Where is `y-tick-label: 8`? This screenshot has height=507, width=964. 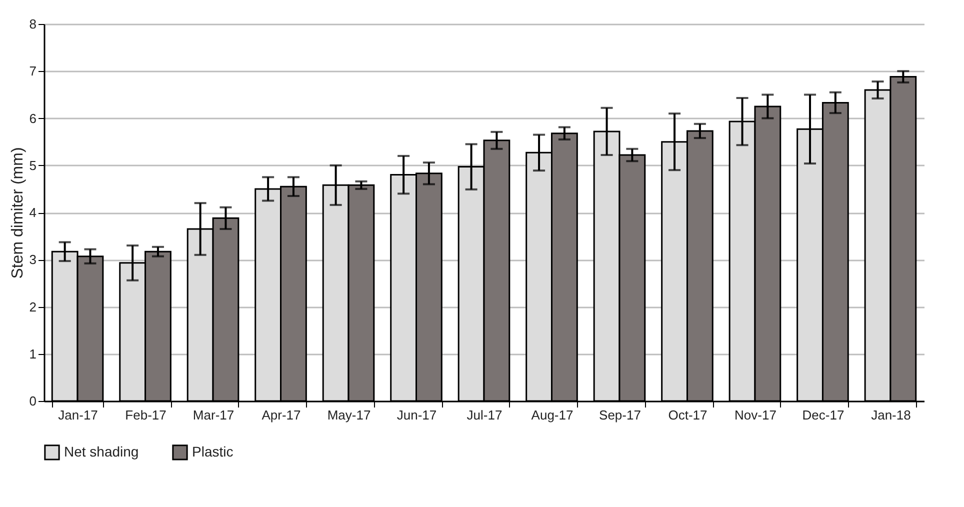 y-tick-label: 8 is located at coordinates (32, 24).